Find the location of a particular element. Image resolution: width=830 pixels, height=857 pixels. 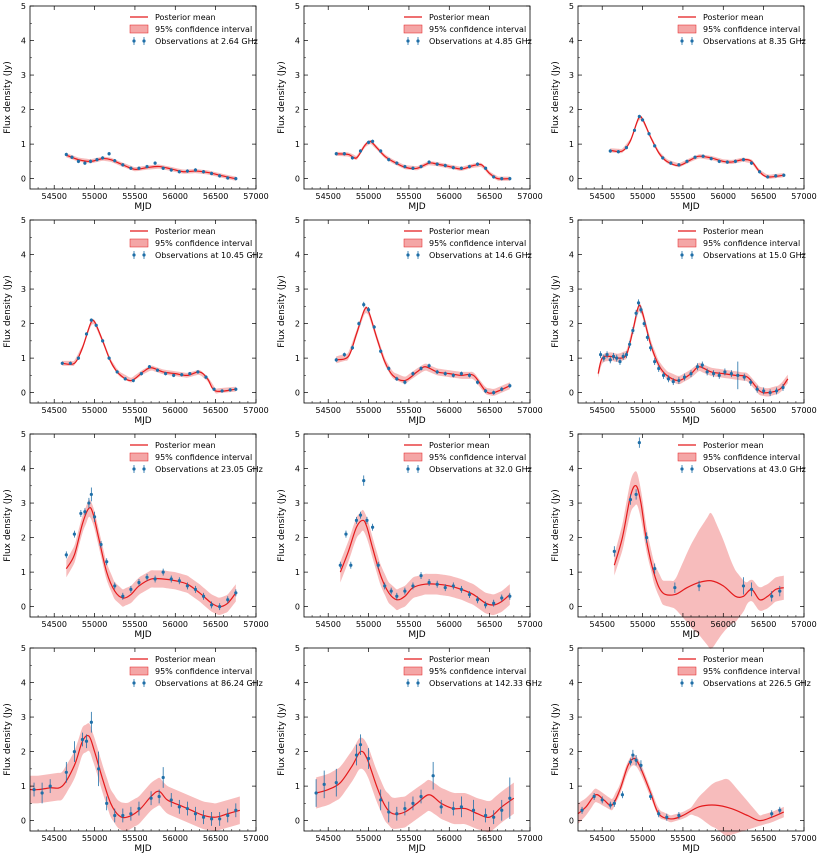

y-axis-label: Flux density (Jy) is located at coordinates (282, 525).